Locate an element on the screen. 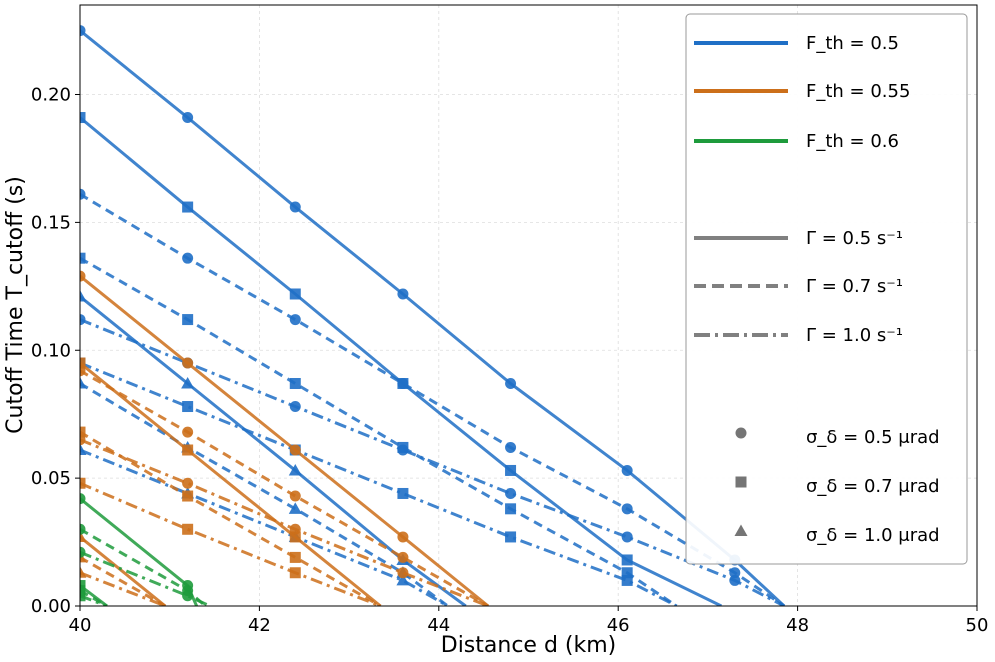 This screenshot has width=995, height=662. legend-label-fth: F_th = 0.55 is located at coordinates (858, 91).